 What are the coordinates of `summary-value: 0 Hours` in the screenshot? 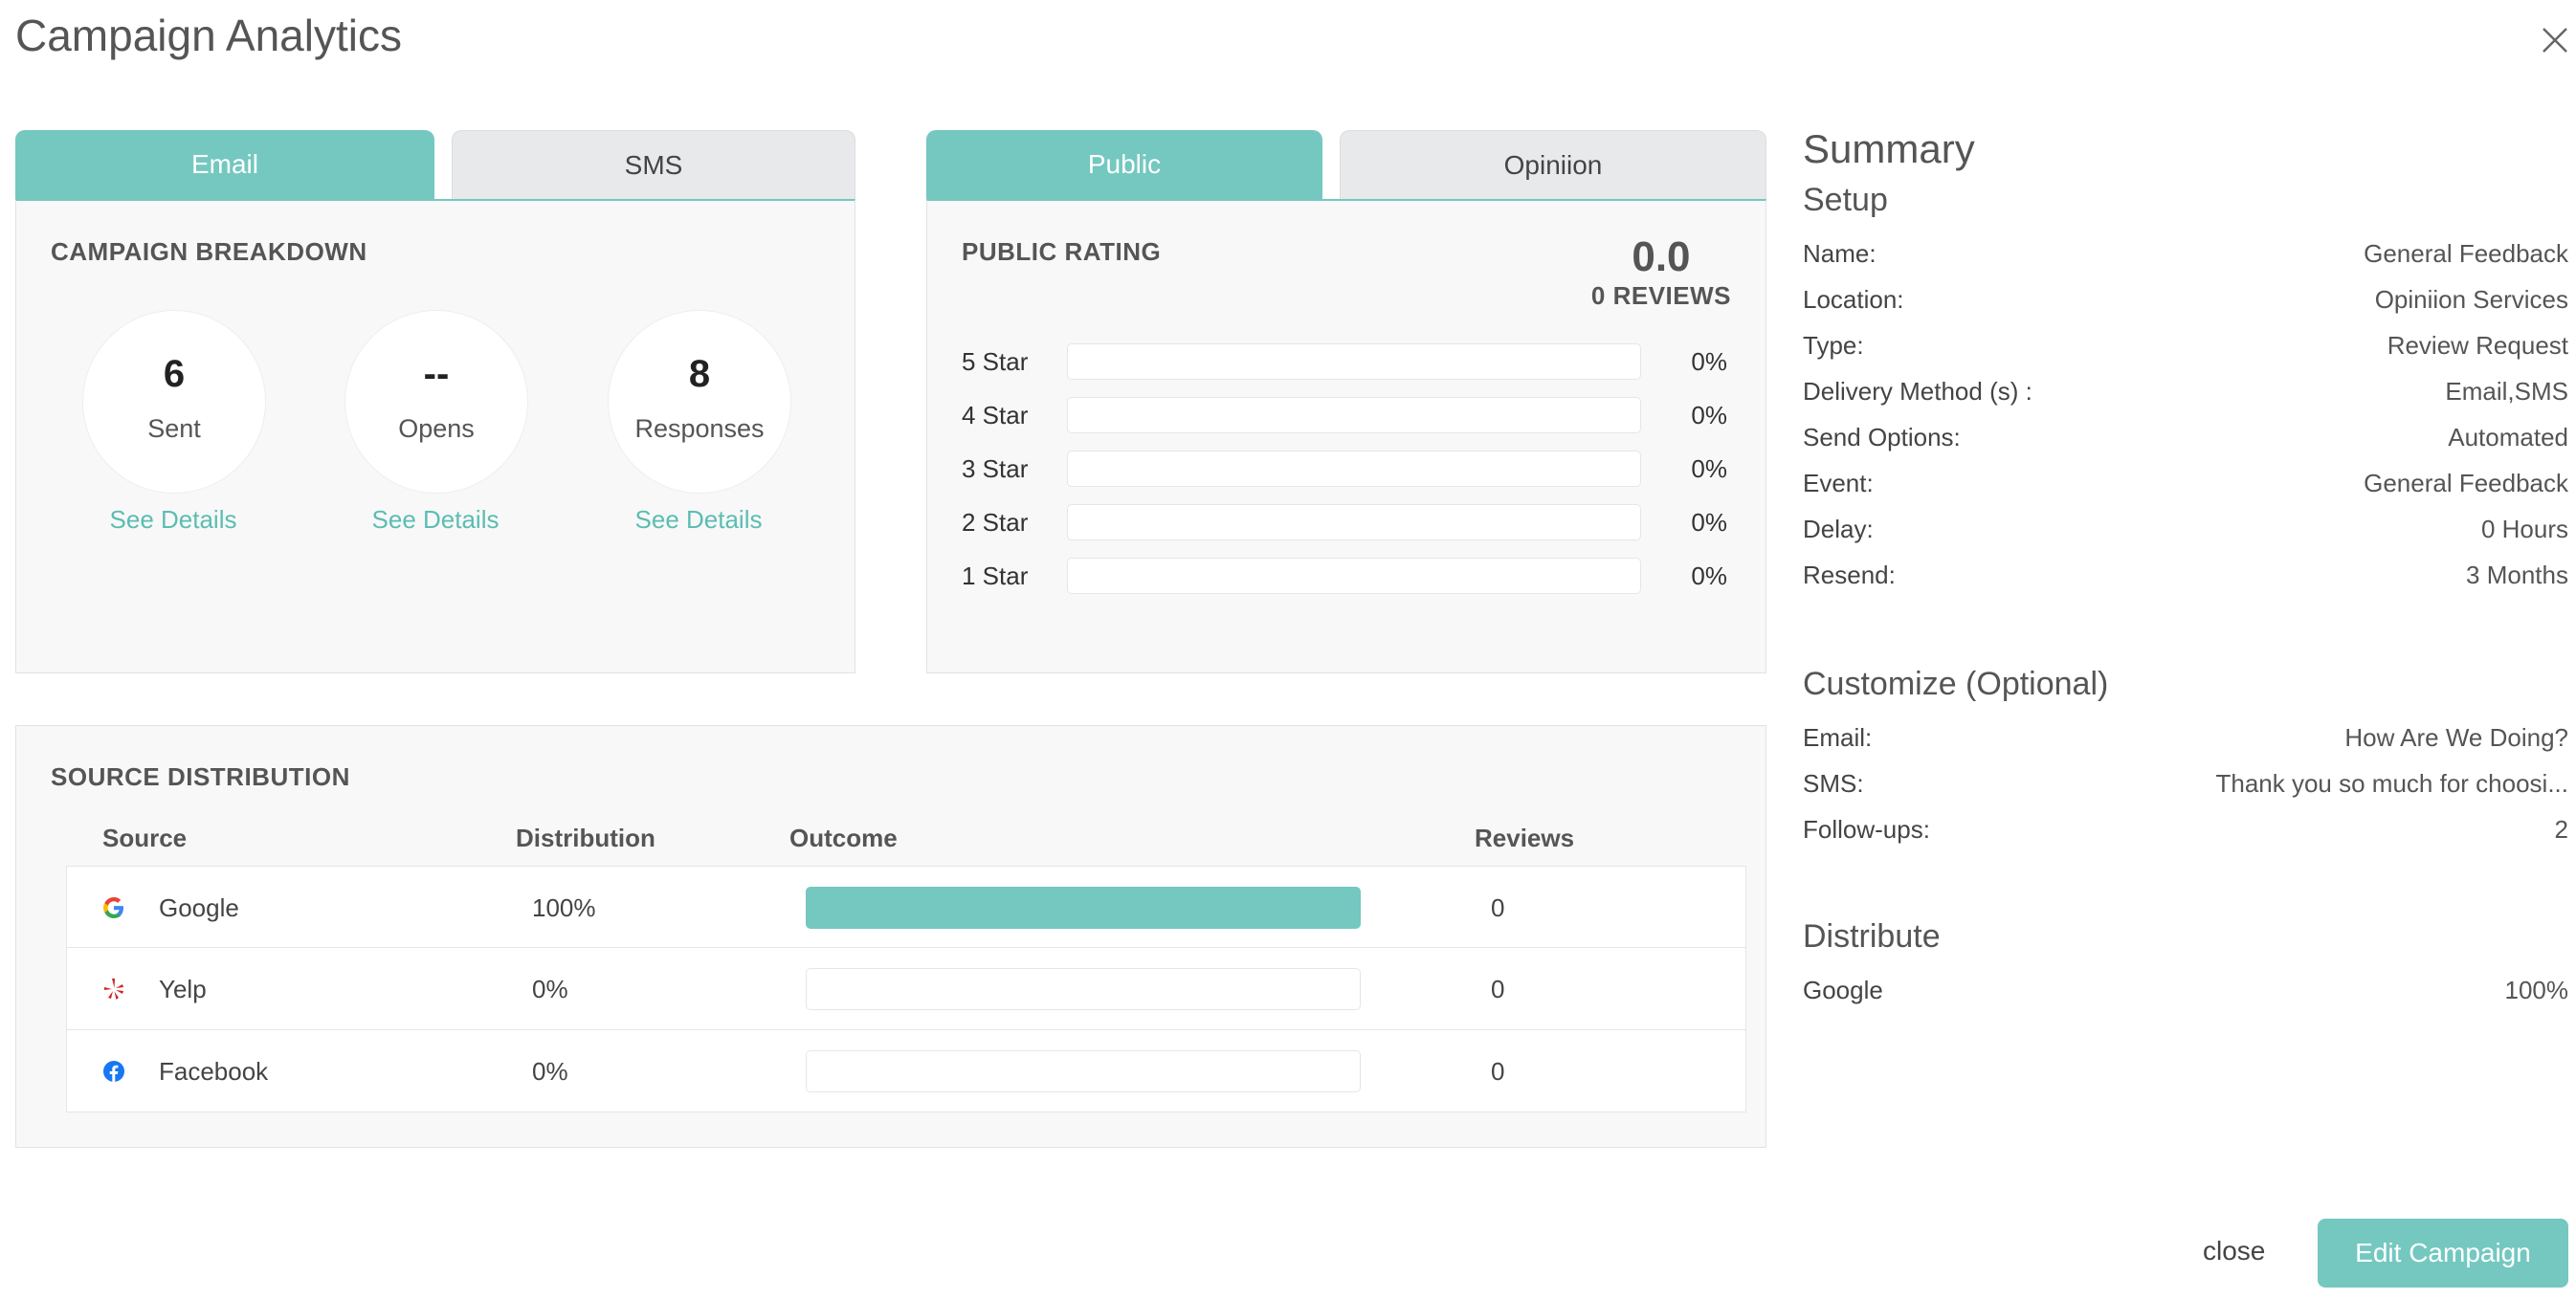 It's located at (2524, 529).